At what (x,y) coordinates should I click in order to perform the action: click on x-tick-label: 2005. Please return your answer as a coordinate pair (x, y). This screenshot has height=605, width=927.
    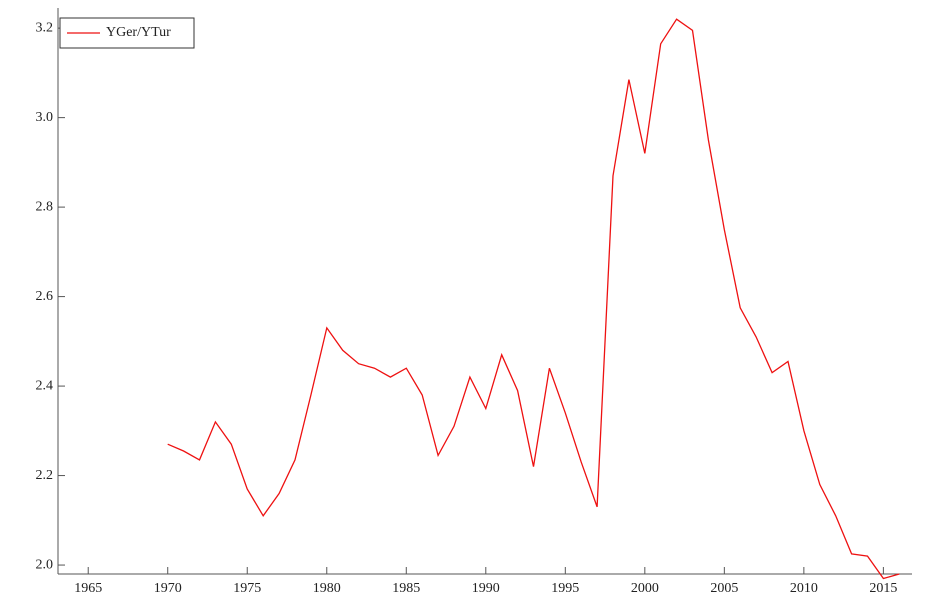
    Looking at the image, I should click on (724, 588).